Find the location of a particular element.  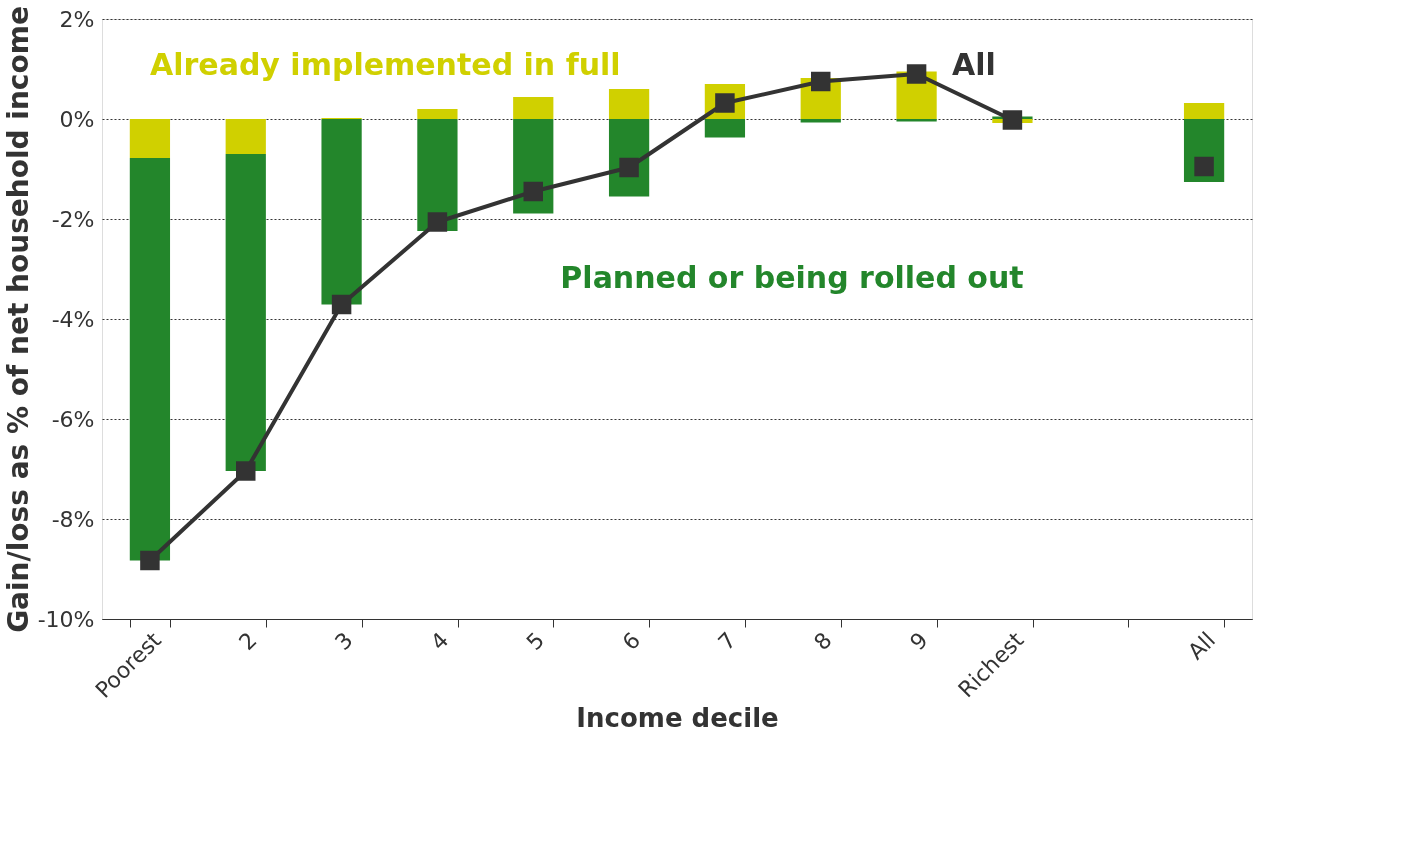

y-tick-label: -8% is located at coordinates (73, 519).